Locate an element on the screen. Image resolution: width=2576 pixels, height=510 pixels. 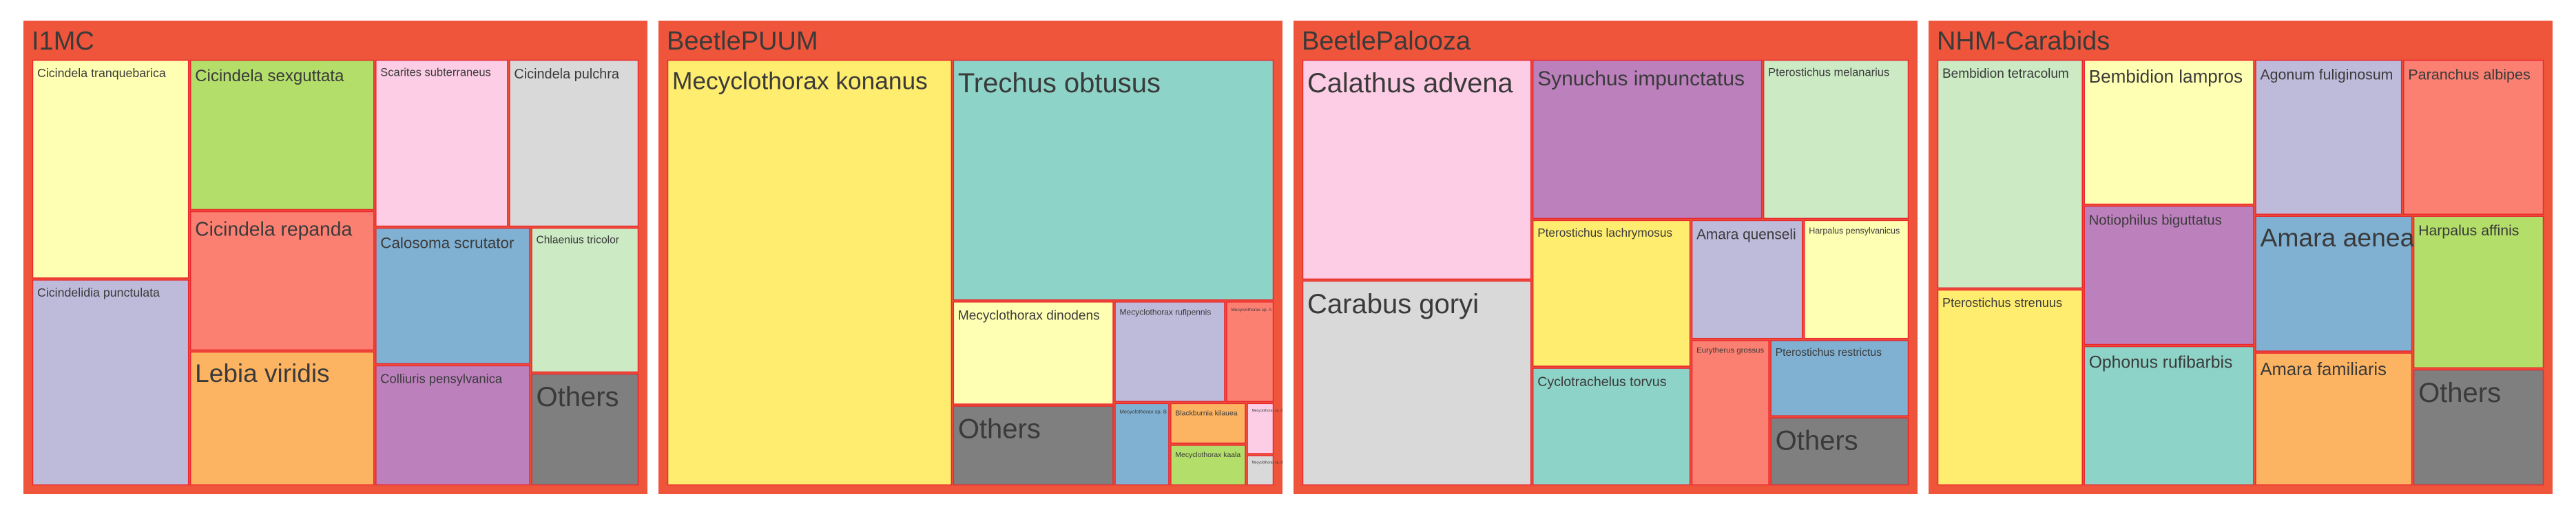
tile-synuchus-impunctatus: Synuchus impunctatus is located at coordinates (1647, 139).